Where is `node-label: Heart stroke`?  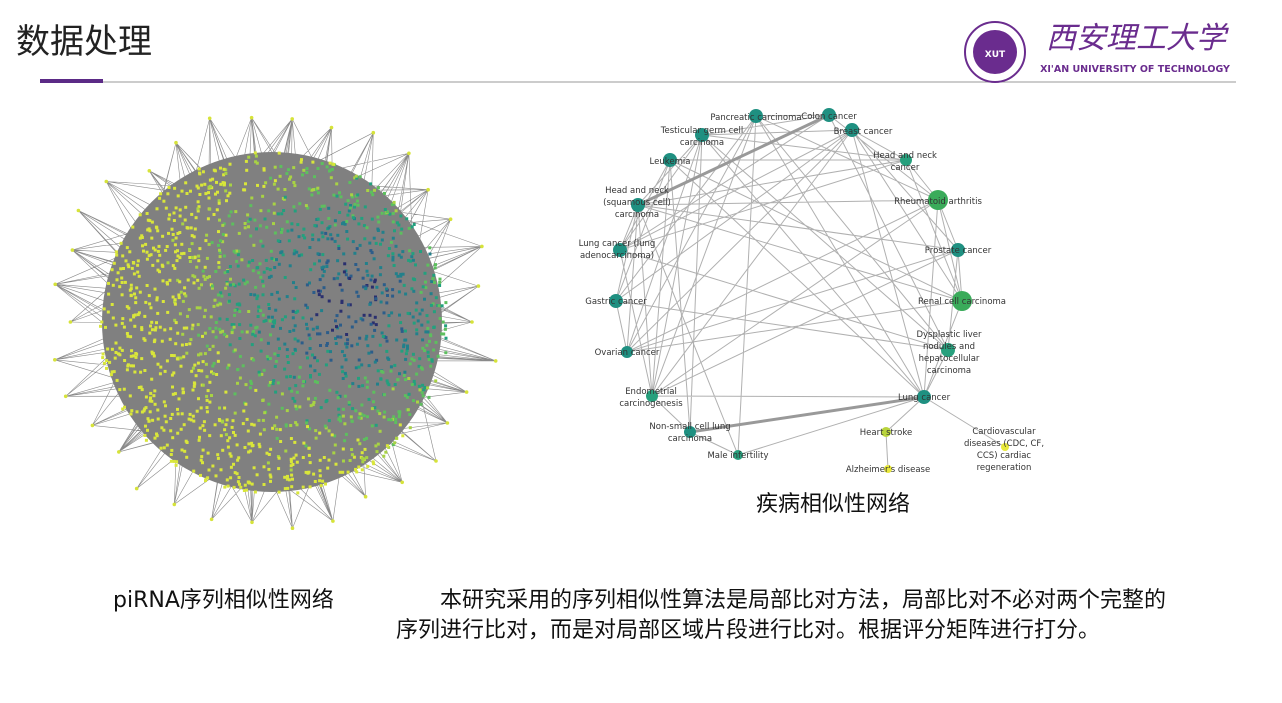
node-label: Heart stroke is located at coordinates (886, 433).